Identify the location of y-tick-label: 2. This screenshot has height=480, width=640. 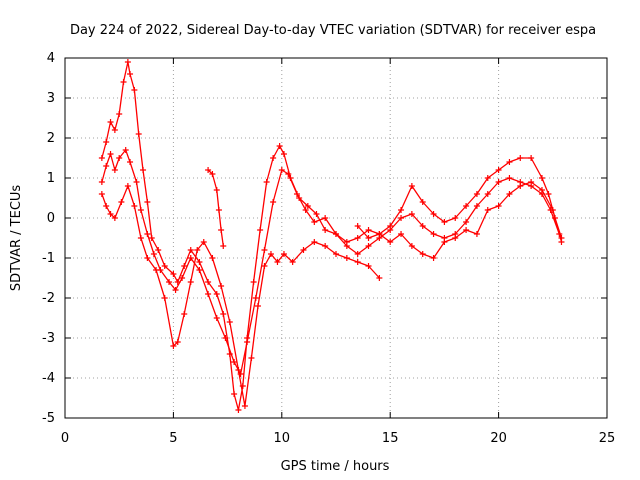
(51, 138).